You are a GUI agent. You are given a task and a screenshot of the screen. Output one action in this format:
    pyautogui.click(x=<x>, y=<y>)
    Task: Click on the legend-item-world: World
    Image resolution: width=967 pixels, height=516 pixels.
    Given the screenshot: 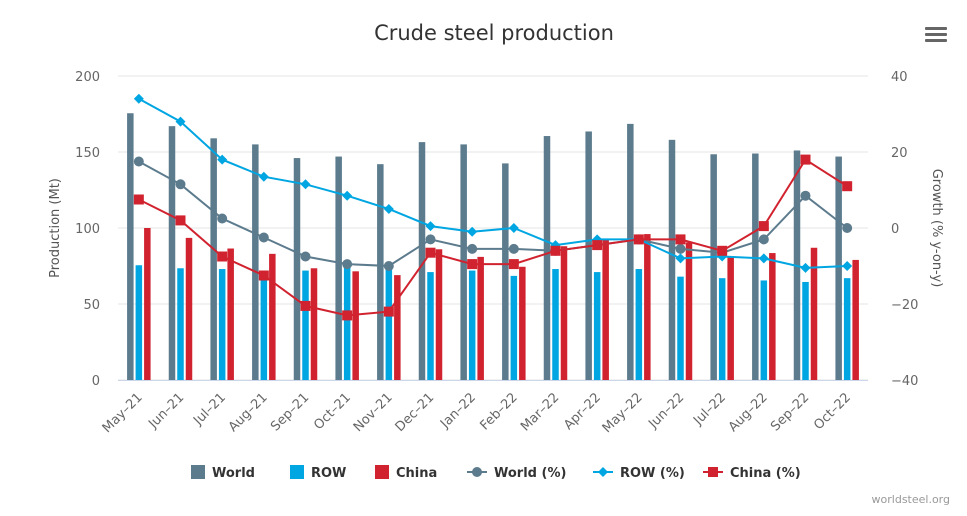 What is the action you would take?
    pyautogui.click(x=223, y=473)
    